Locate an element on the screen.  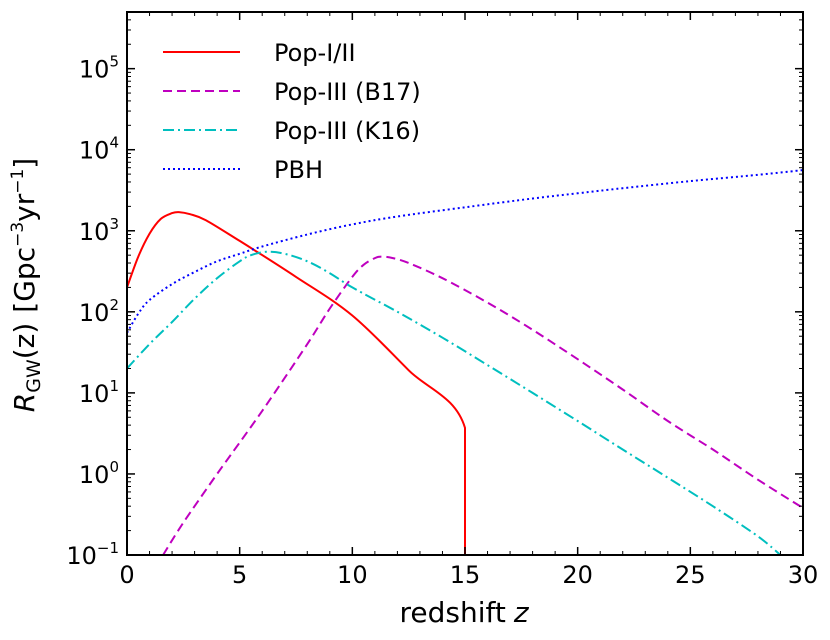
y-label-arg: (z) is located at coordinates (24, 341).